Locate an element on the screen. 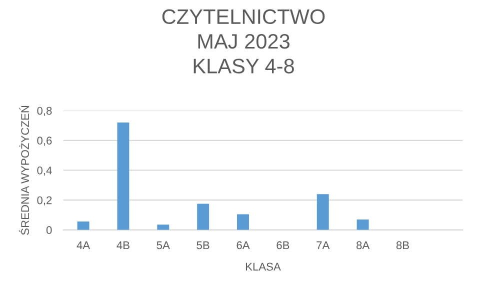  x-tick-label: 8A is located at coordinates (363, 245).